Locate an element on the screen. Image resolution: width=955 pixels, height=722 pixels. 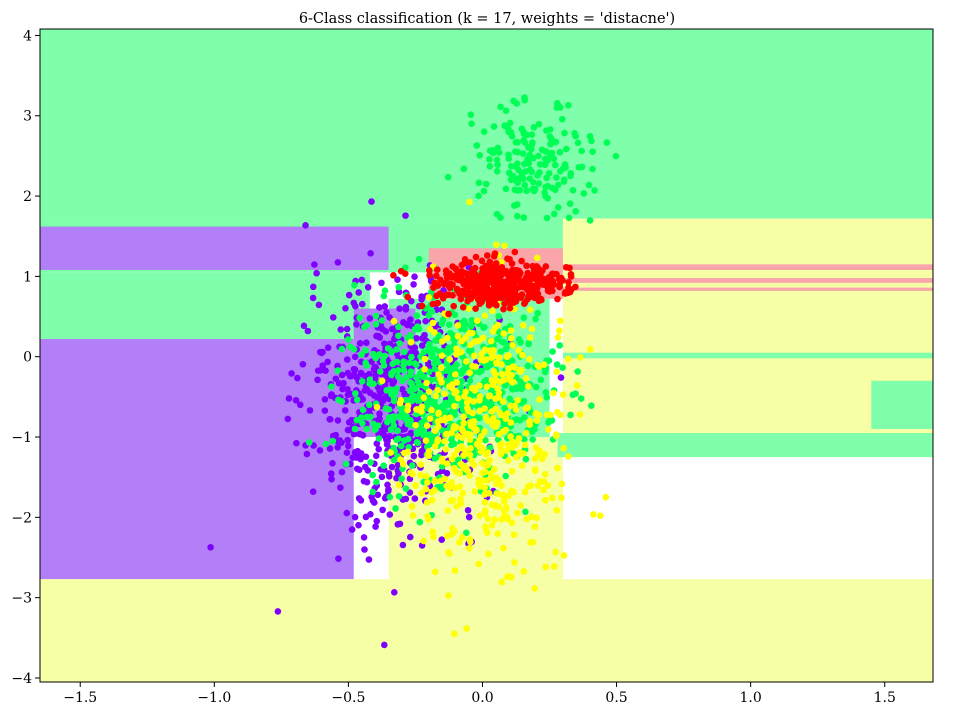
x-tick-label: −1.5 is located at coordinates (80, 698).